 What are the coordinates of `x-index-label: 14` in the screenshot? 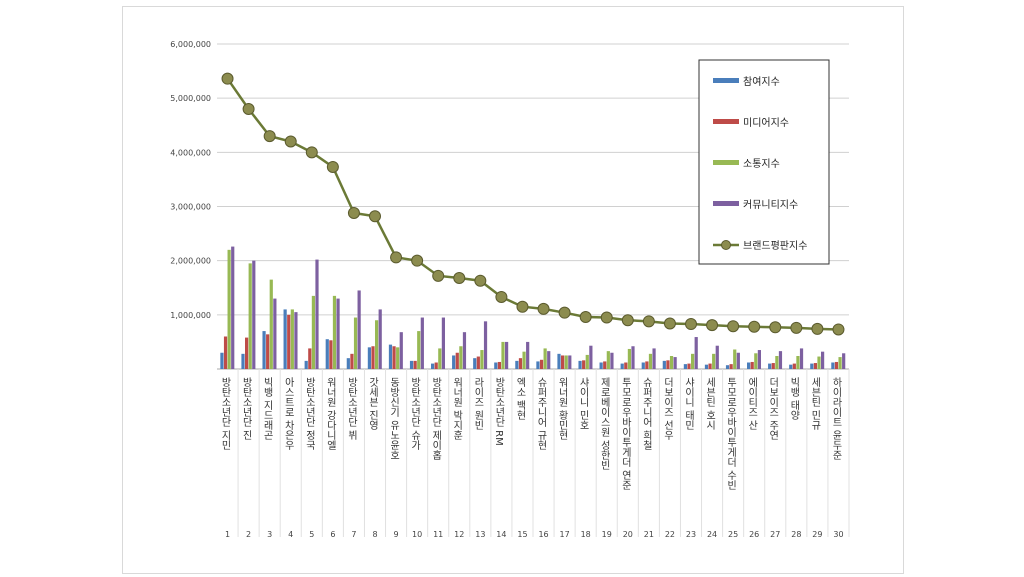 It's located at (501, 534).